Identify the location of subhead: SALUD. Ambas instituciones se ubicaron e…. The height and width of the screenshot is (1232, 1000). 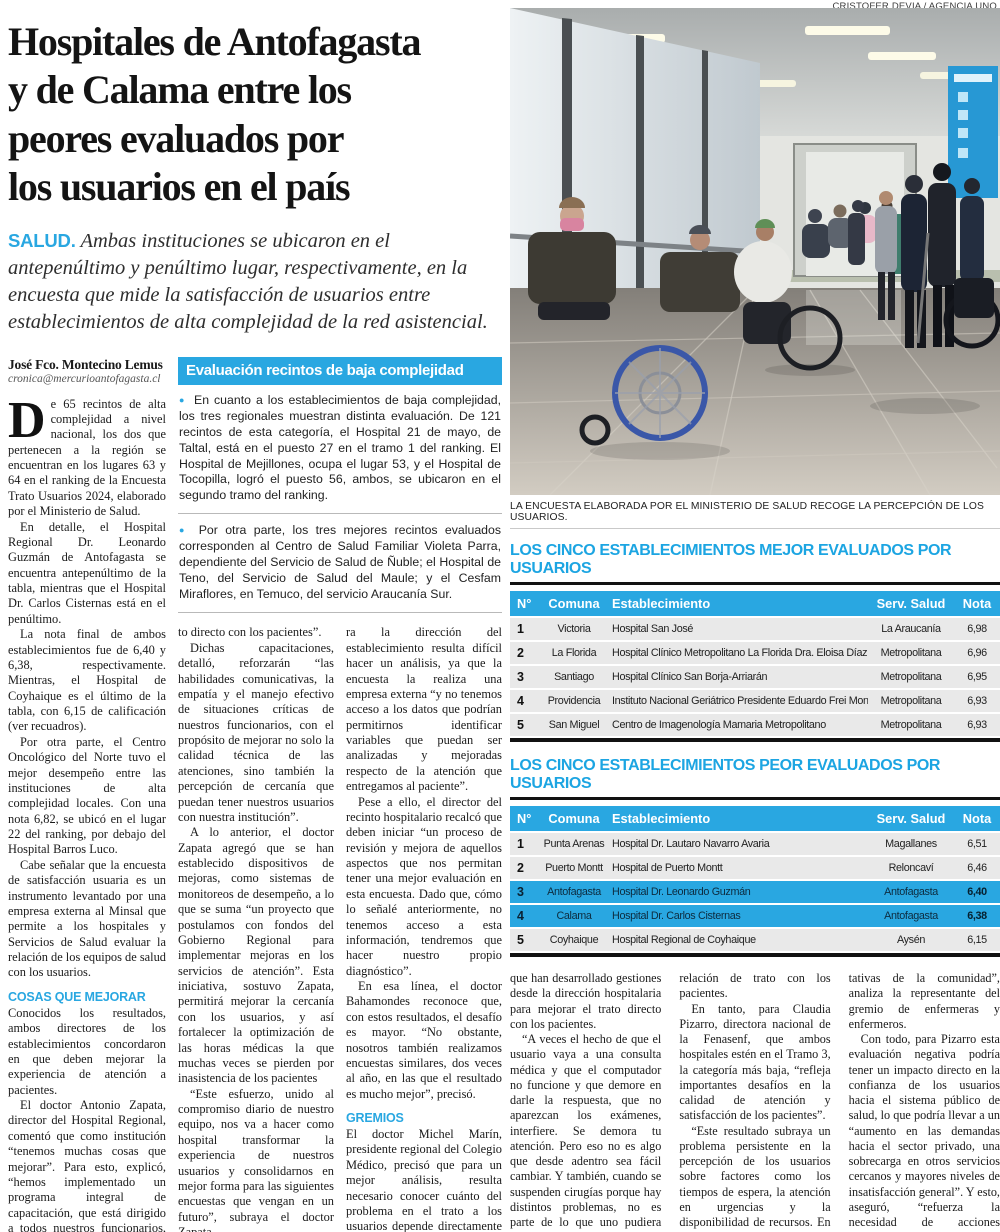
(255, 282).